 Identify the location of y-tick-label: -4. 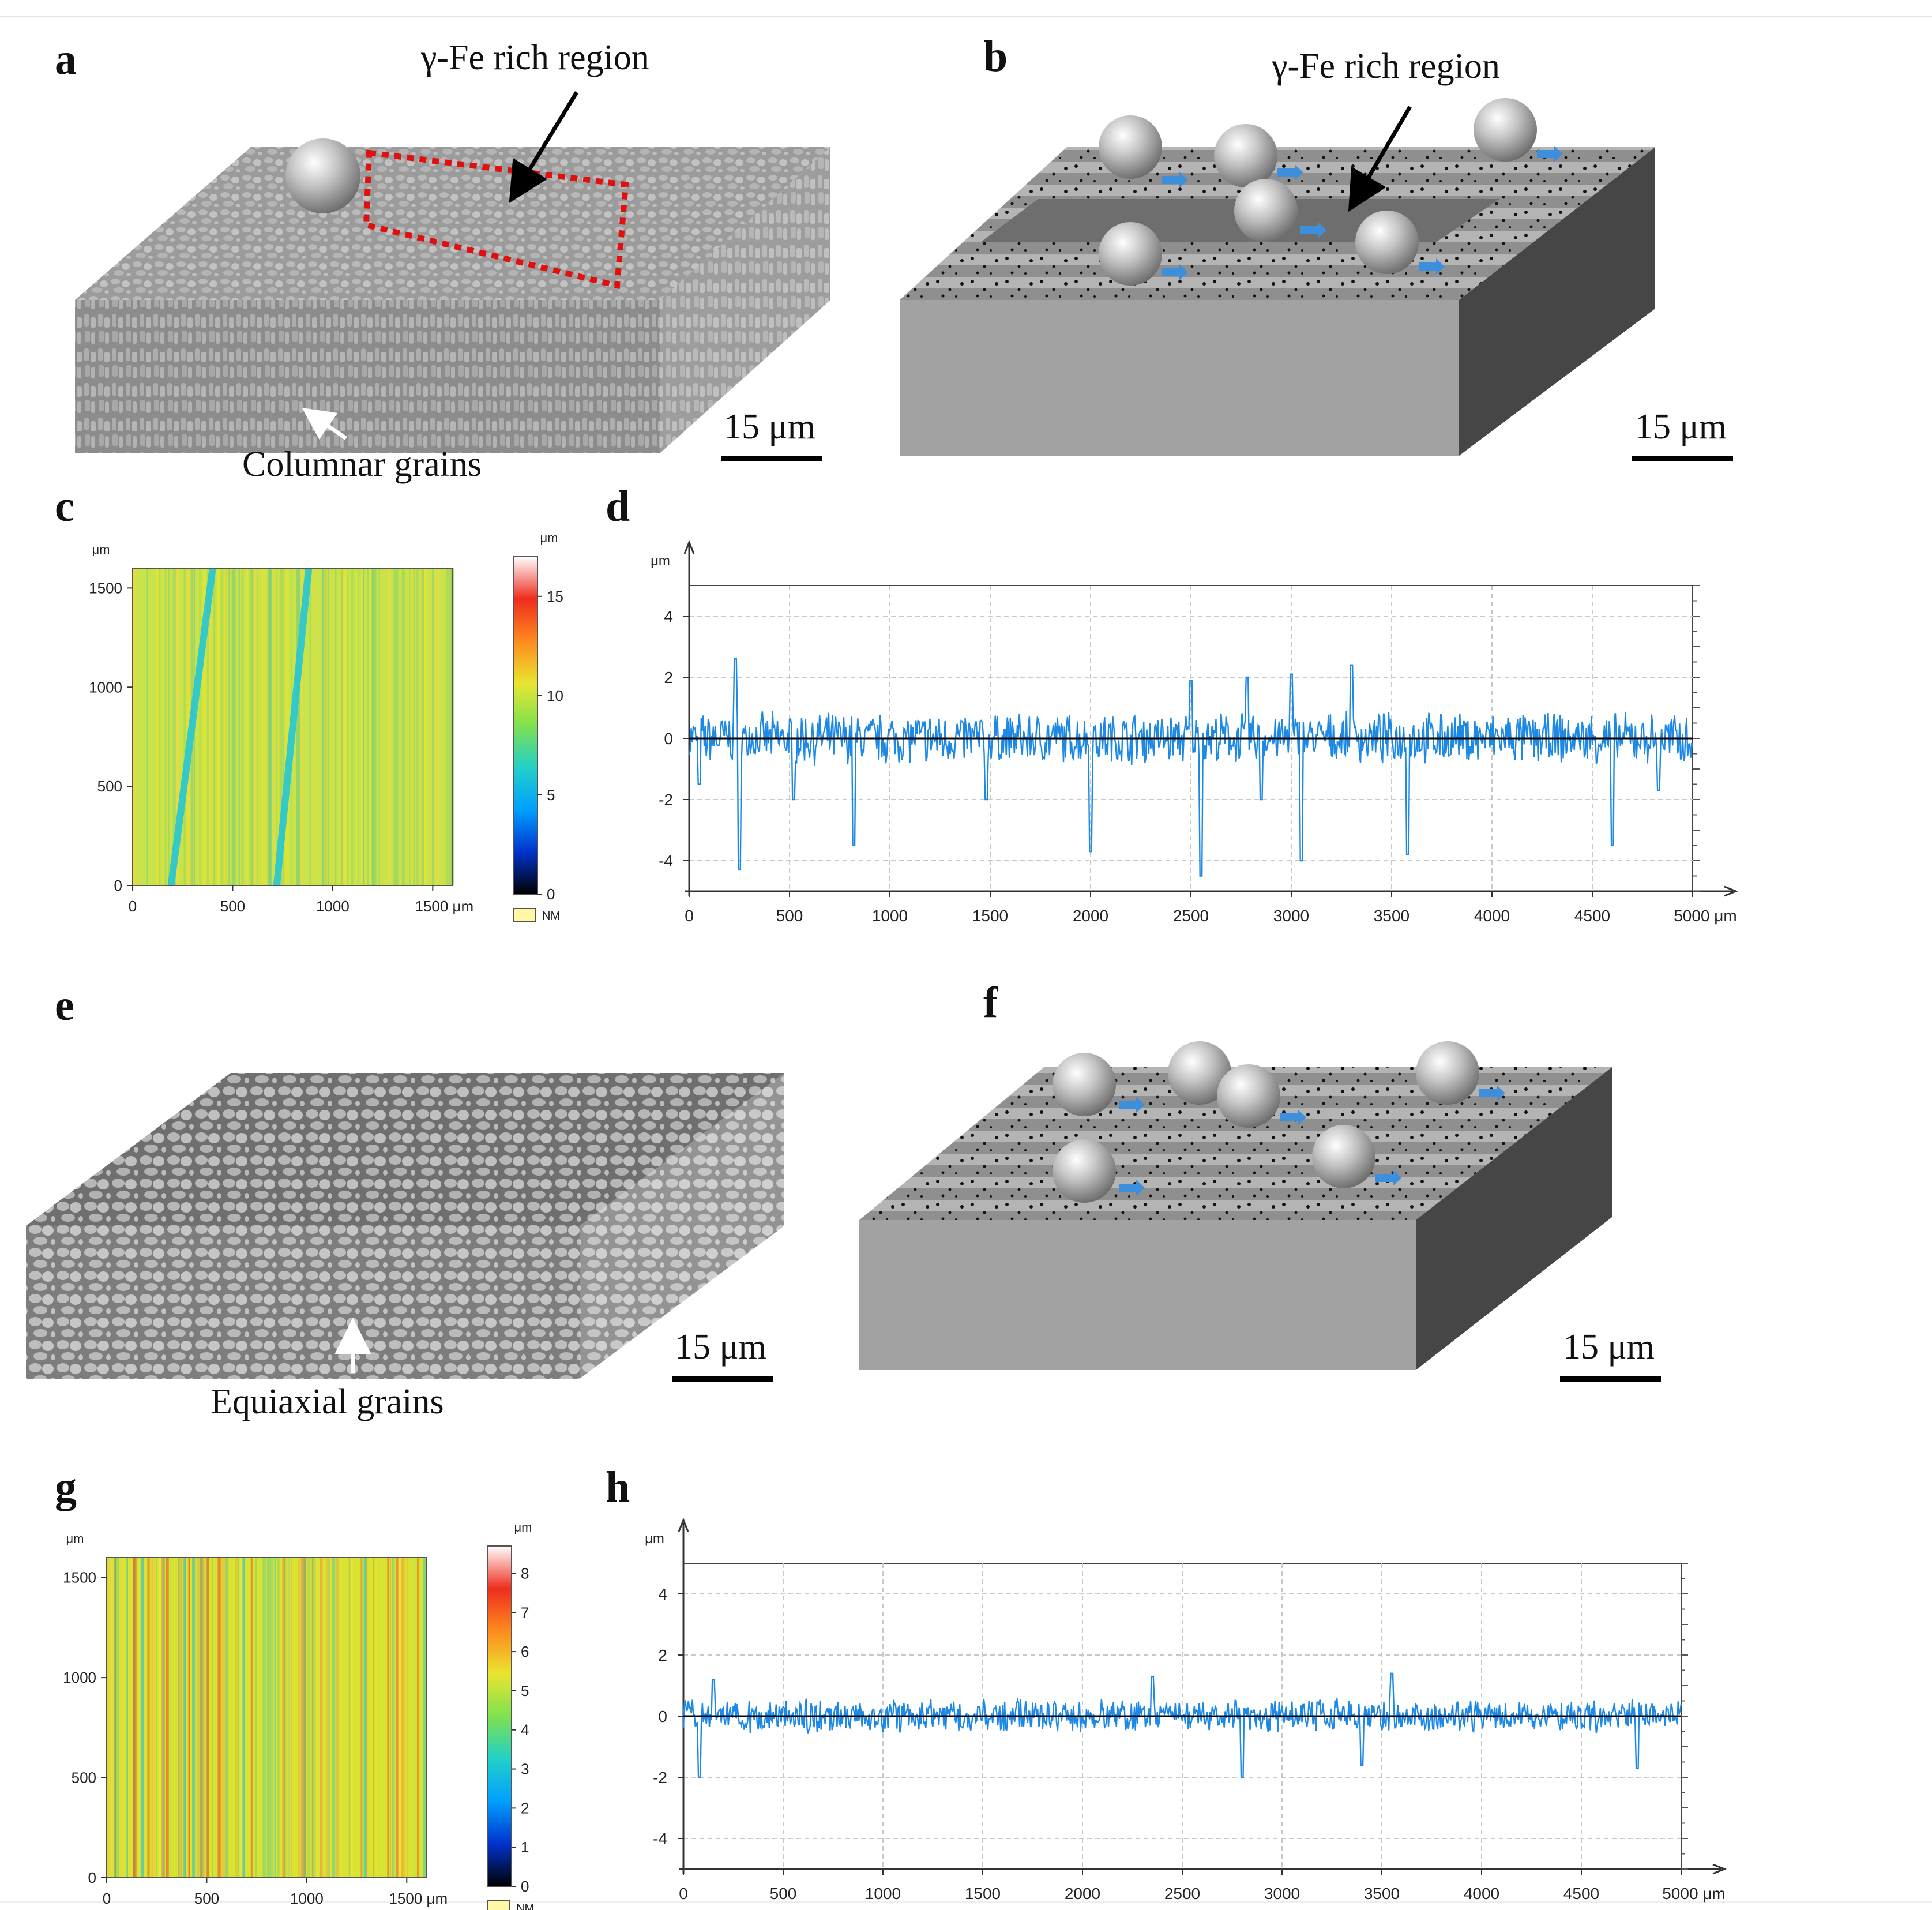
(660, 1839).